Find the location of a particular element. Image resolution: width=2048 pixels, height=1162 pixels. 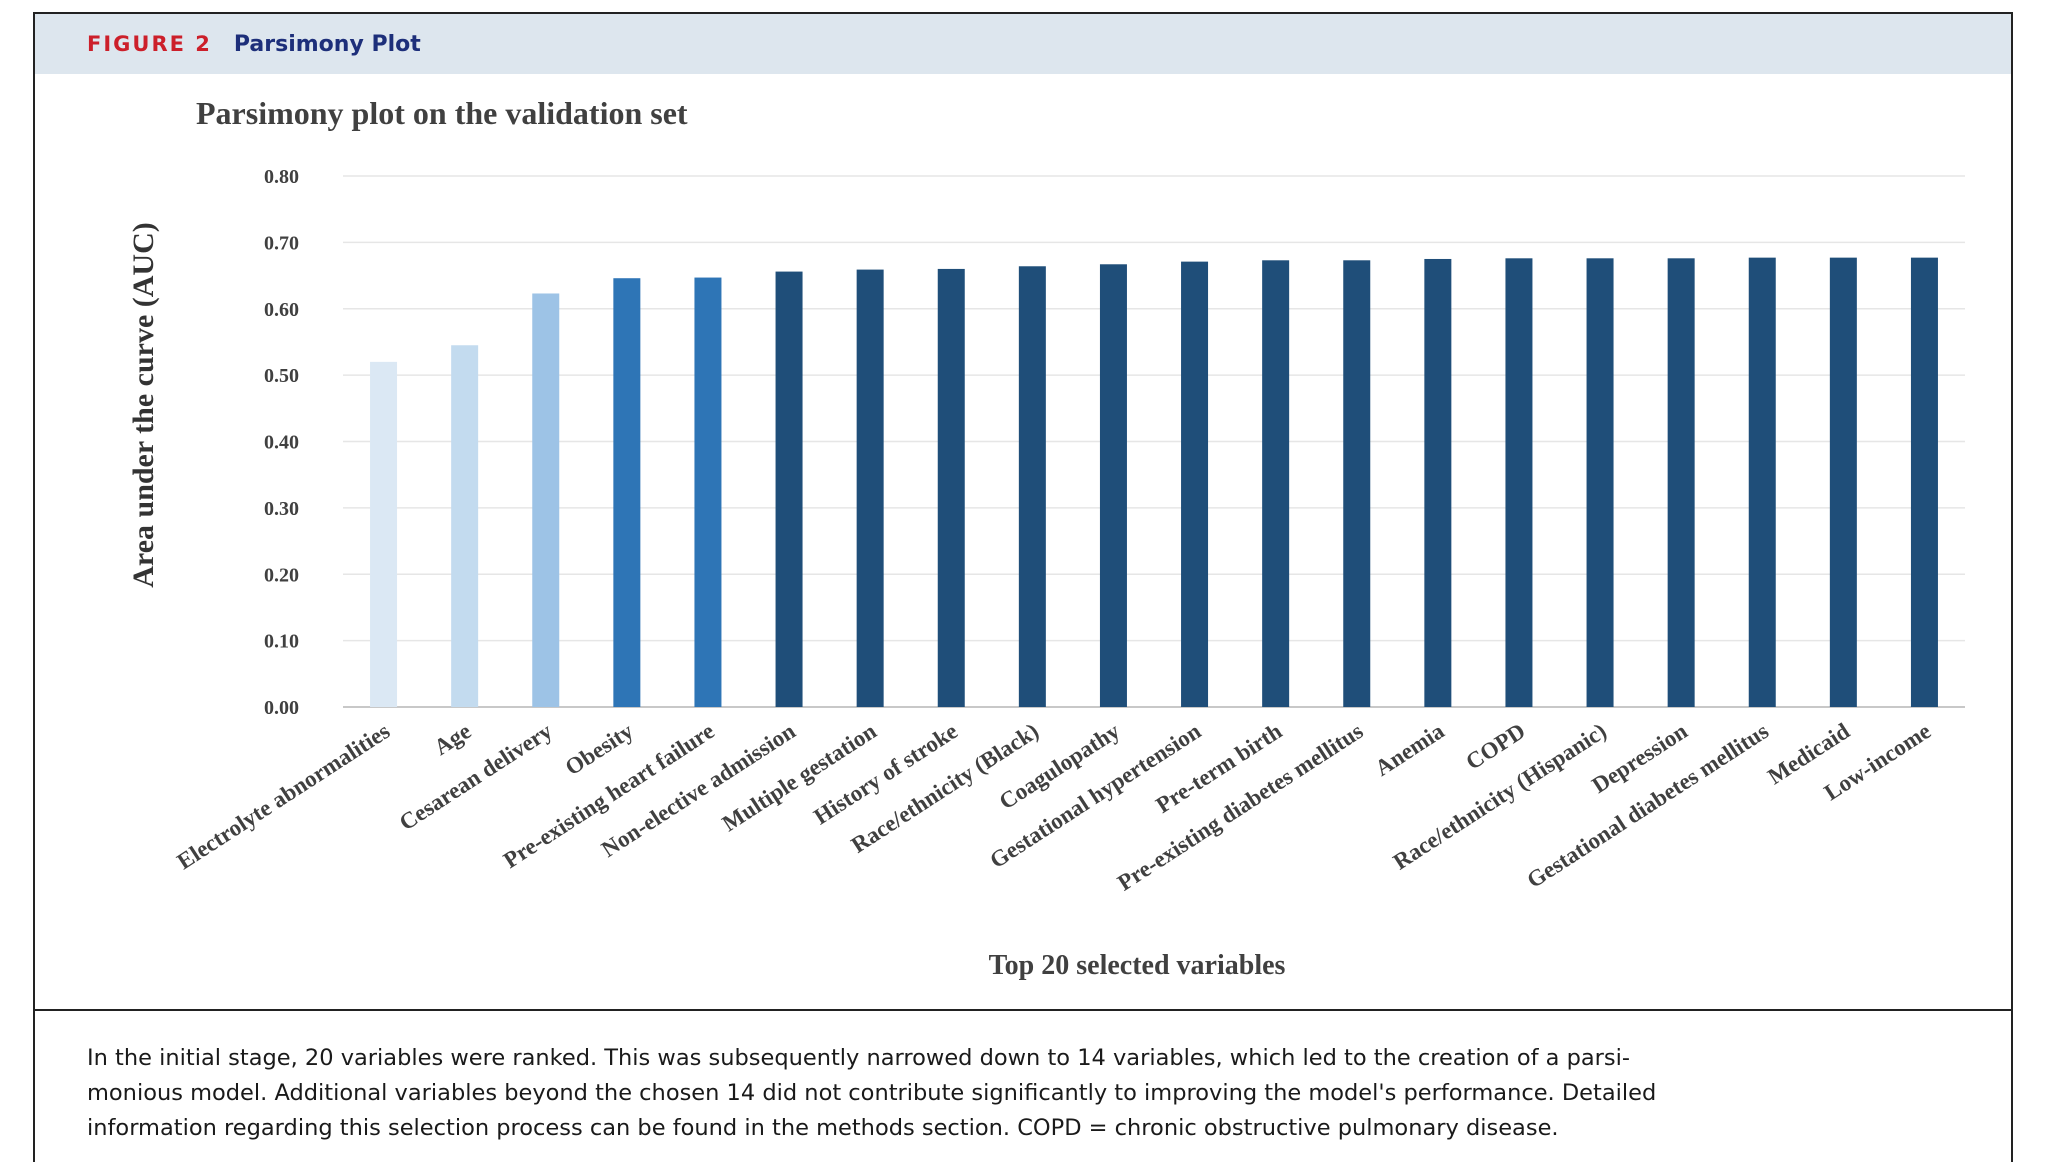

y-tick-label: 0.20 is located at coordinates (281, 575).